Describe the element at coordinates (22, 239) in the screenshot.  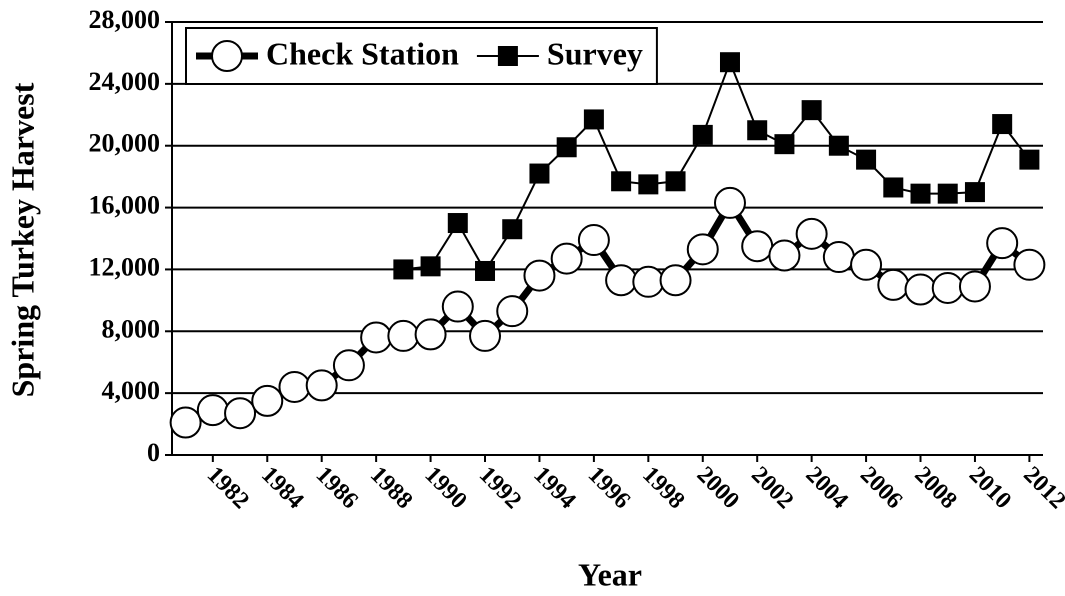
I see `y-axis-label: Spring Turkey Harvest` at that location.